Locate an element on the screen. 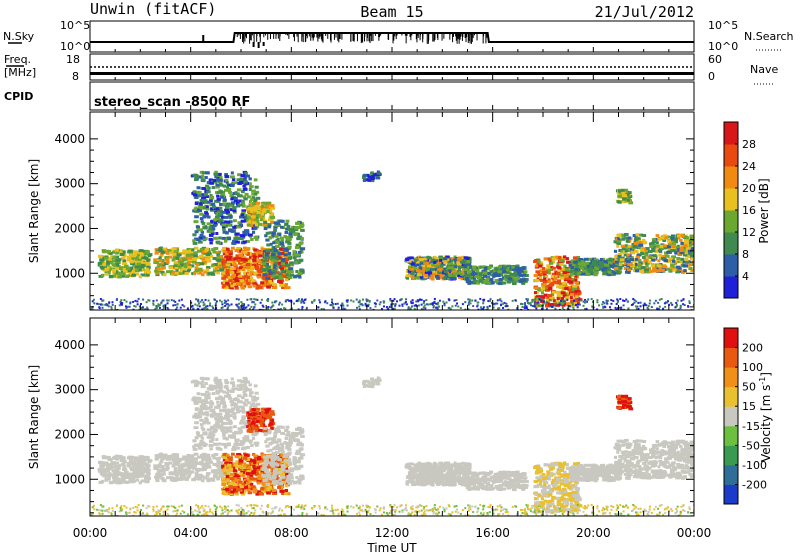 The height and width of the screenshot is (558, 800). nsearch-tick-low: 10^0 is located at coordinates (723, 46).